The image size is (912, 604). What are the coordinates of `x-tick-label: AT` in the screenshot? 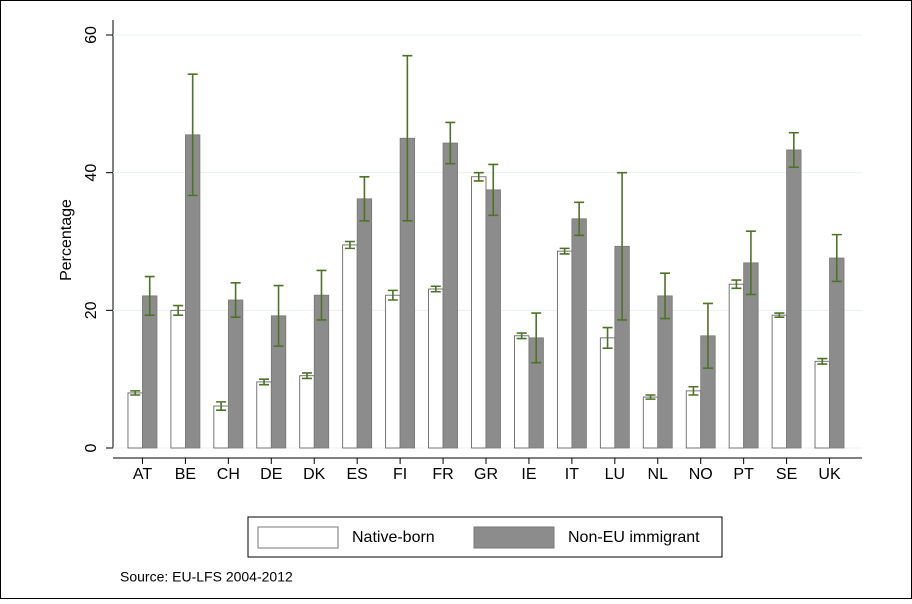 It's located at (142, 474).